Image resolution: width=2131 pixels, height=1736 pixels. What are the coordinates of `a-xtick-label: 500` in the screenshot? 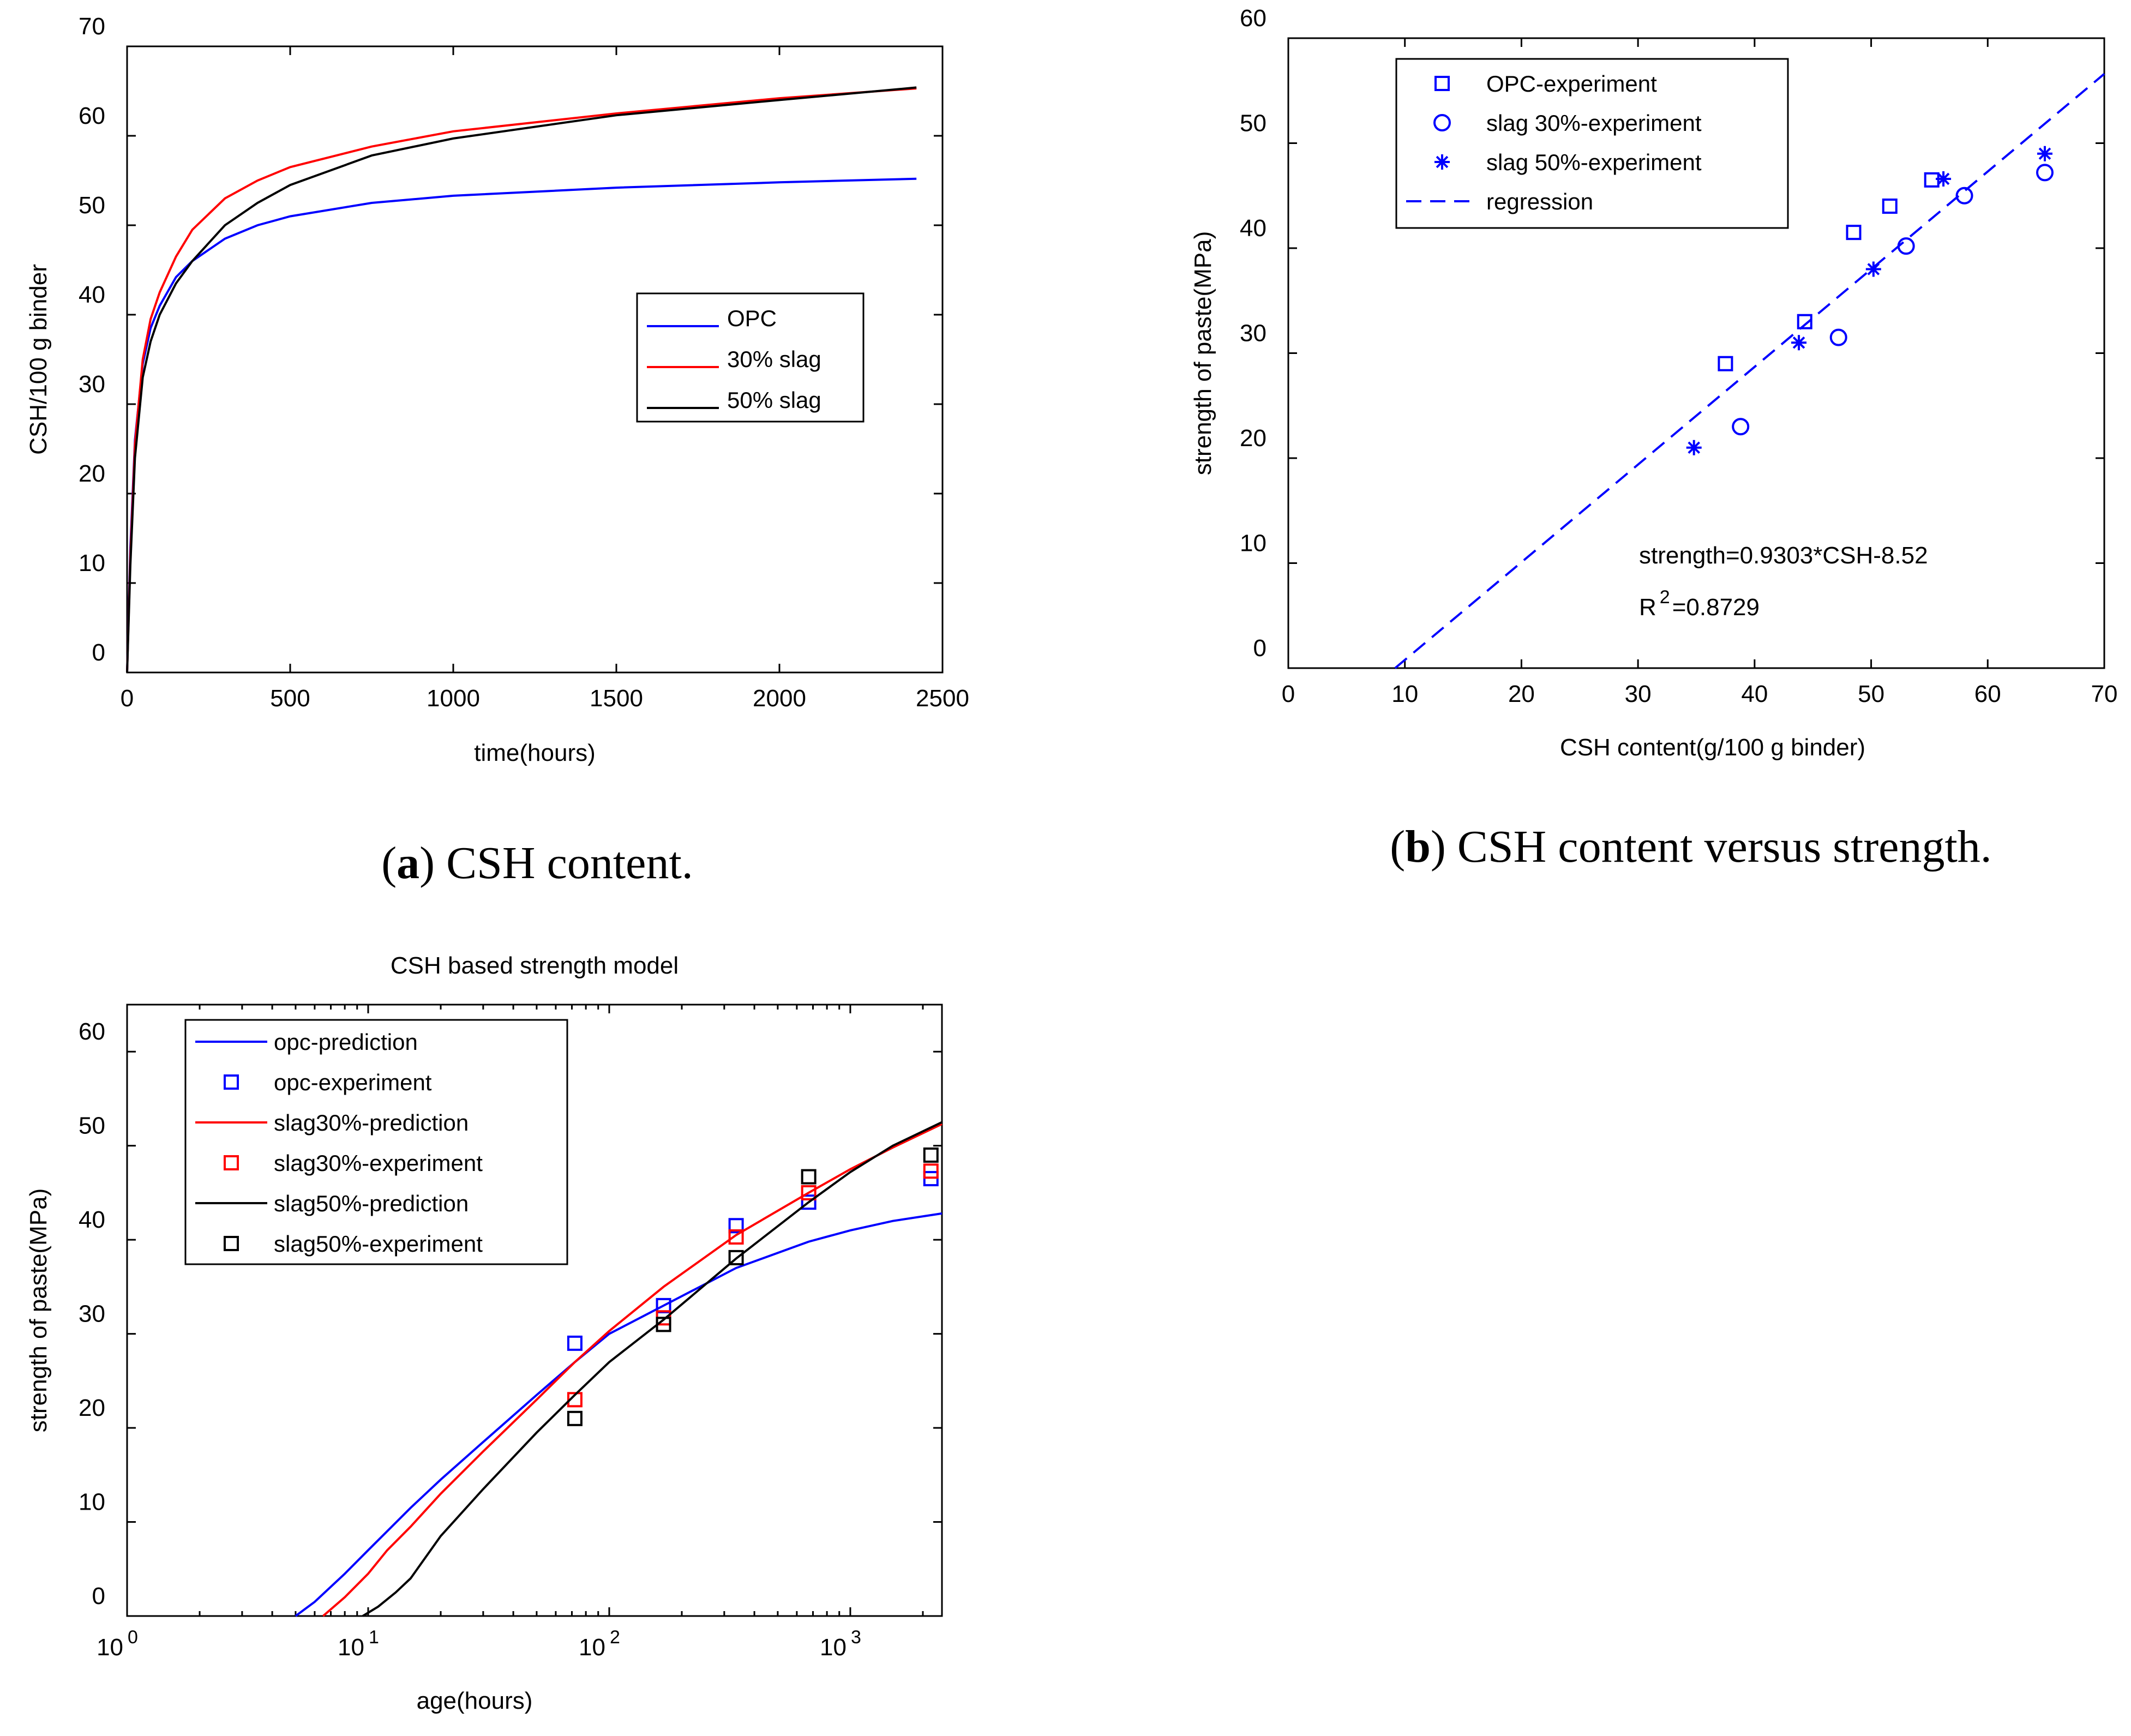 It's located at (290, 698).